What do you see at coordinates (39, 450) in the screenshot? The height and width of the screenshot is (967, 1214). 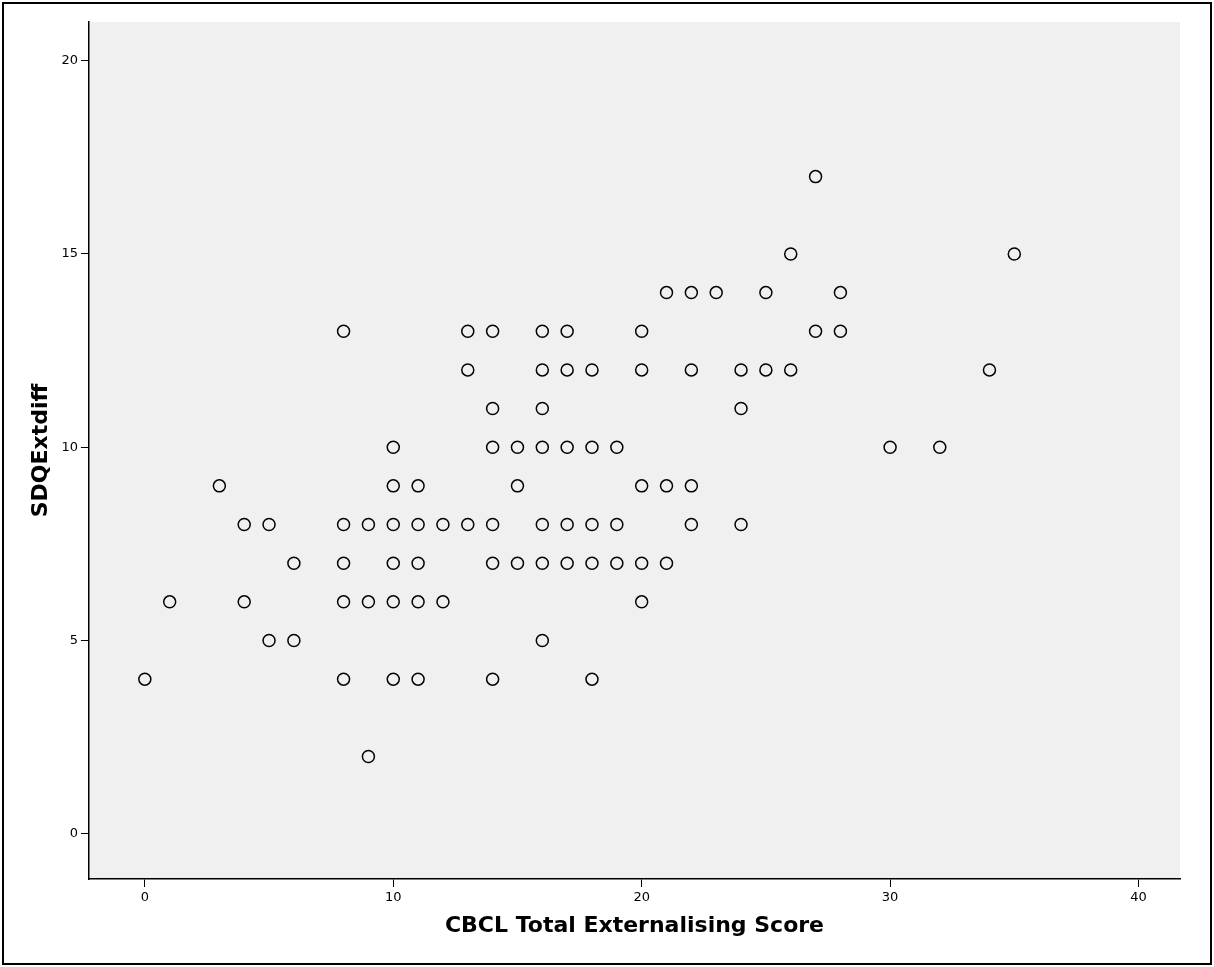 I see `y-axis-title: SDQExtdiff` at bounding box center [39, 450].